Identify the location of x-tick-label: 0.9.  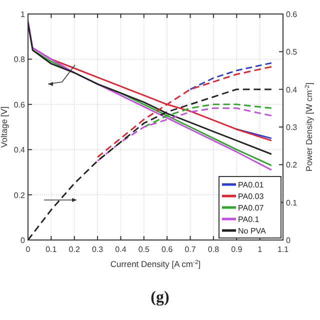
(237, 249).